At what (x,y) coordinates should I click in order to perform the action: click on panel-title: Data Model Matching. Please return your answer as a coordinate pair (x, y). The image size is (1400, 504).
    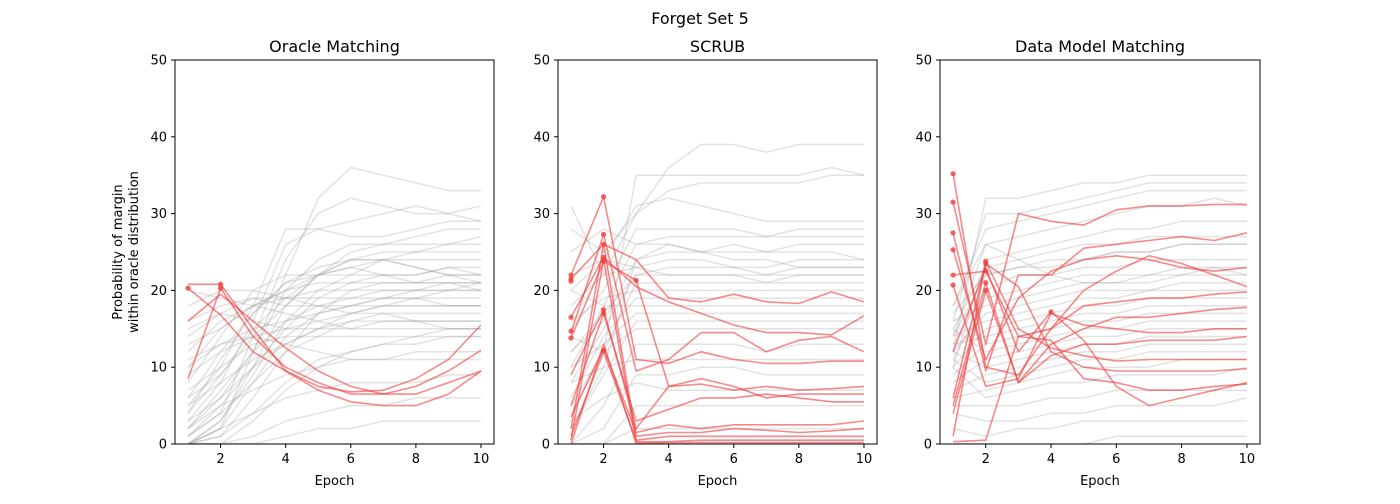
    Looking at the image, I should click on (1100, 46).